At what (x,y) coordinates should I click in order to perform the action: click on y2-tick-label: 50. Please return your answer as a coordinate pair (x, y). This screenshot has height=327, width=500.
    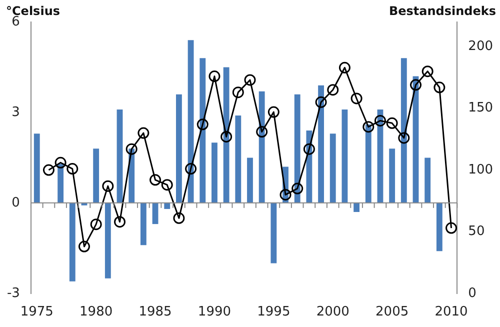
    Looking at the image, I should click on (476, 232).